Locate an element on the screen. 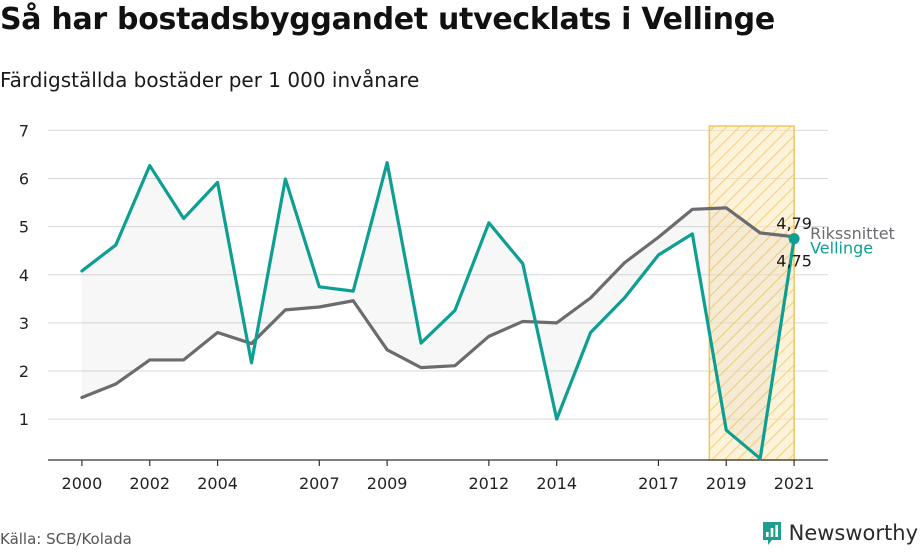 Image resolution: width=920 pixels, height=552 pixels. source-note: Källa: SCB/Kolada is located at coordinates (66, 539).